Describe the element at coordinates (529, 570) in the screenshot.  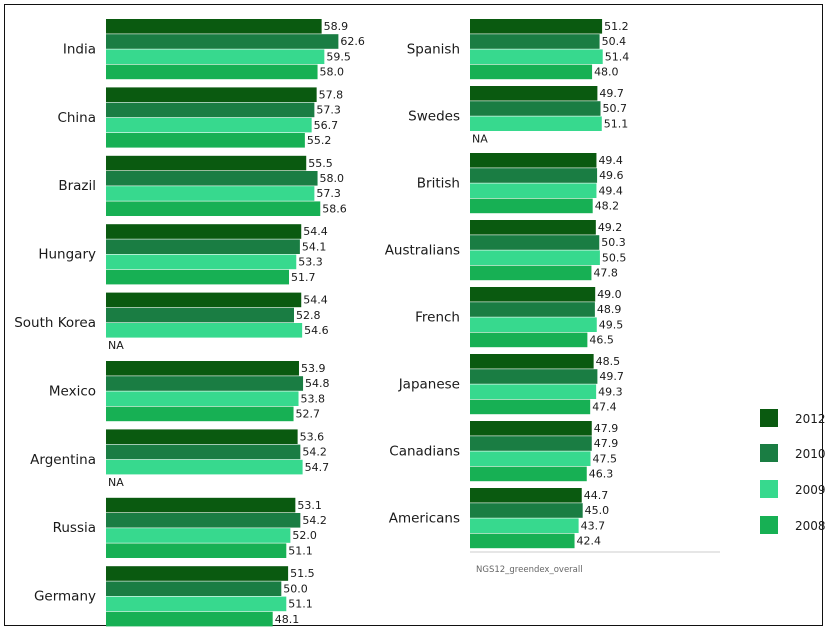
I see `source-note: NGS12_greendex_overall` at that location.